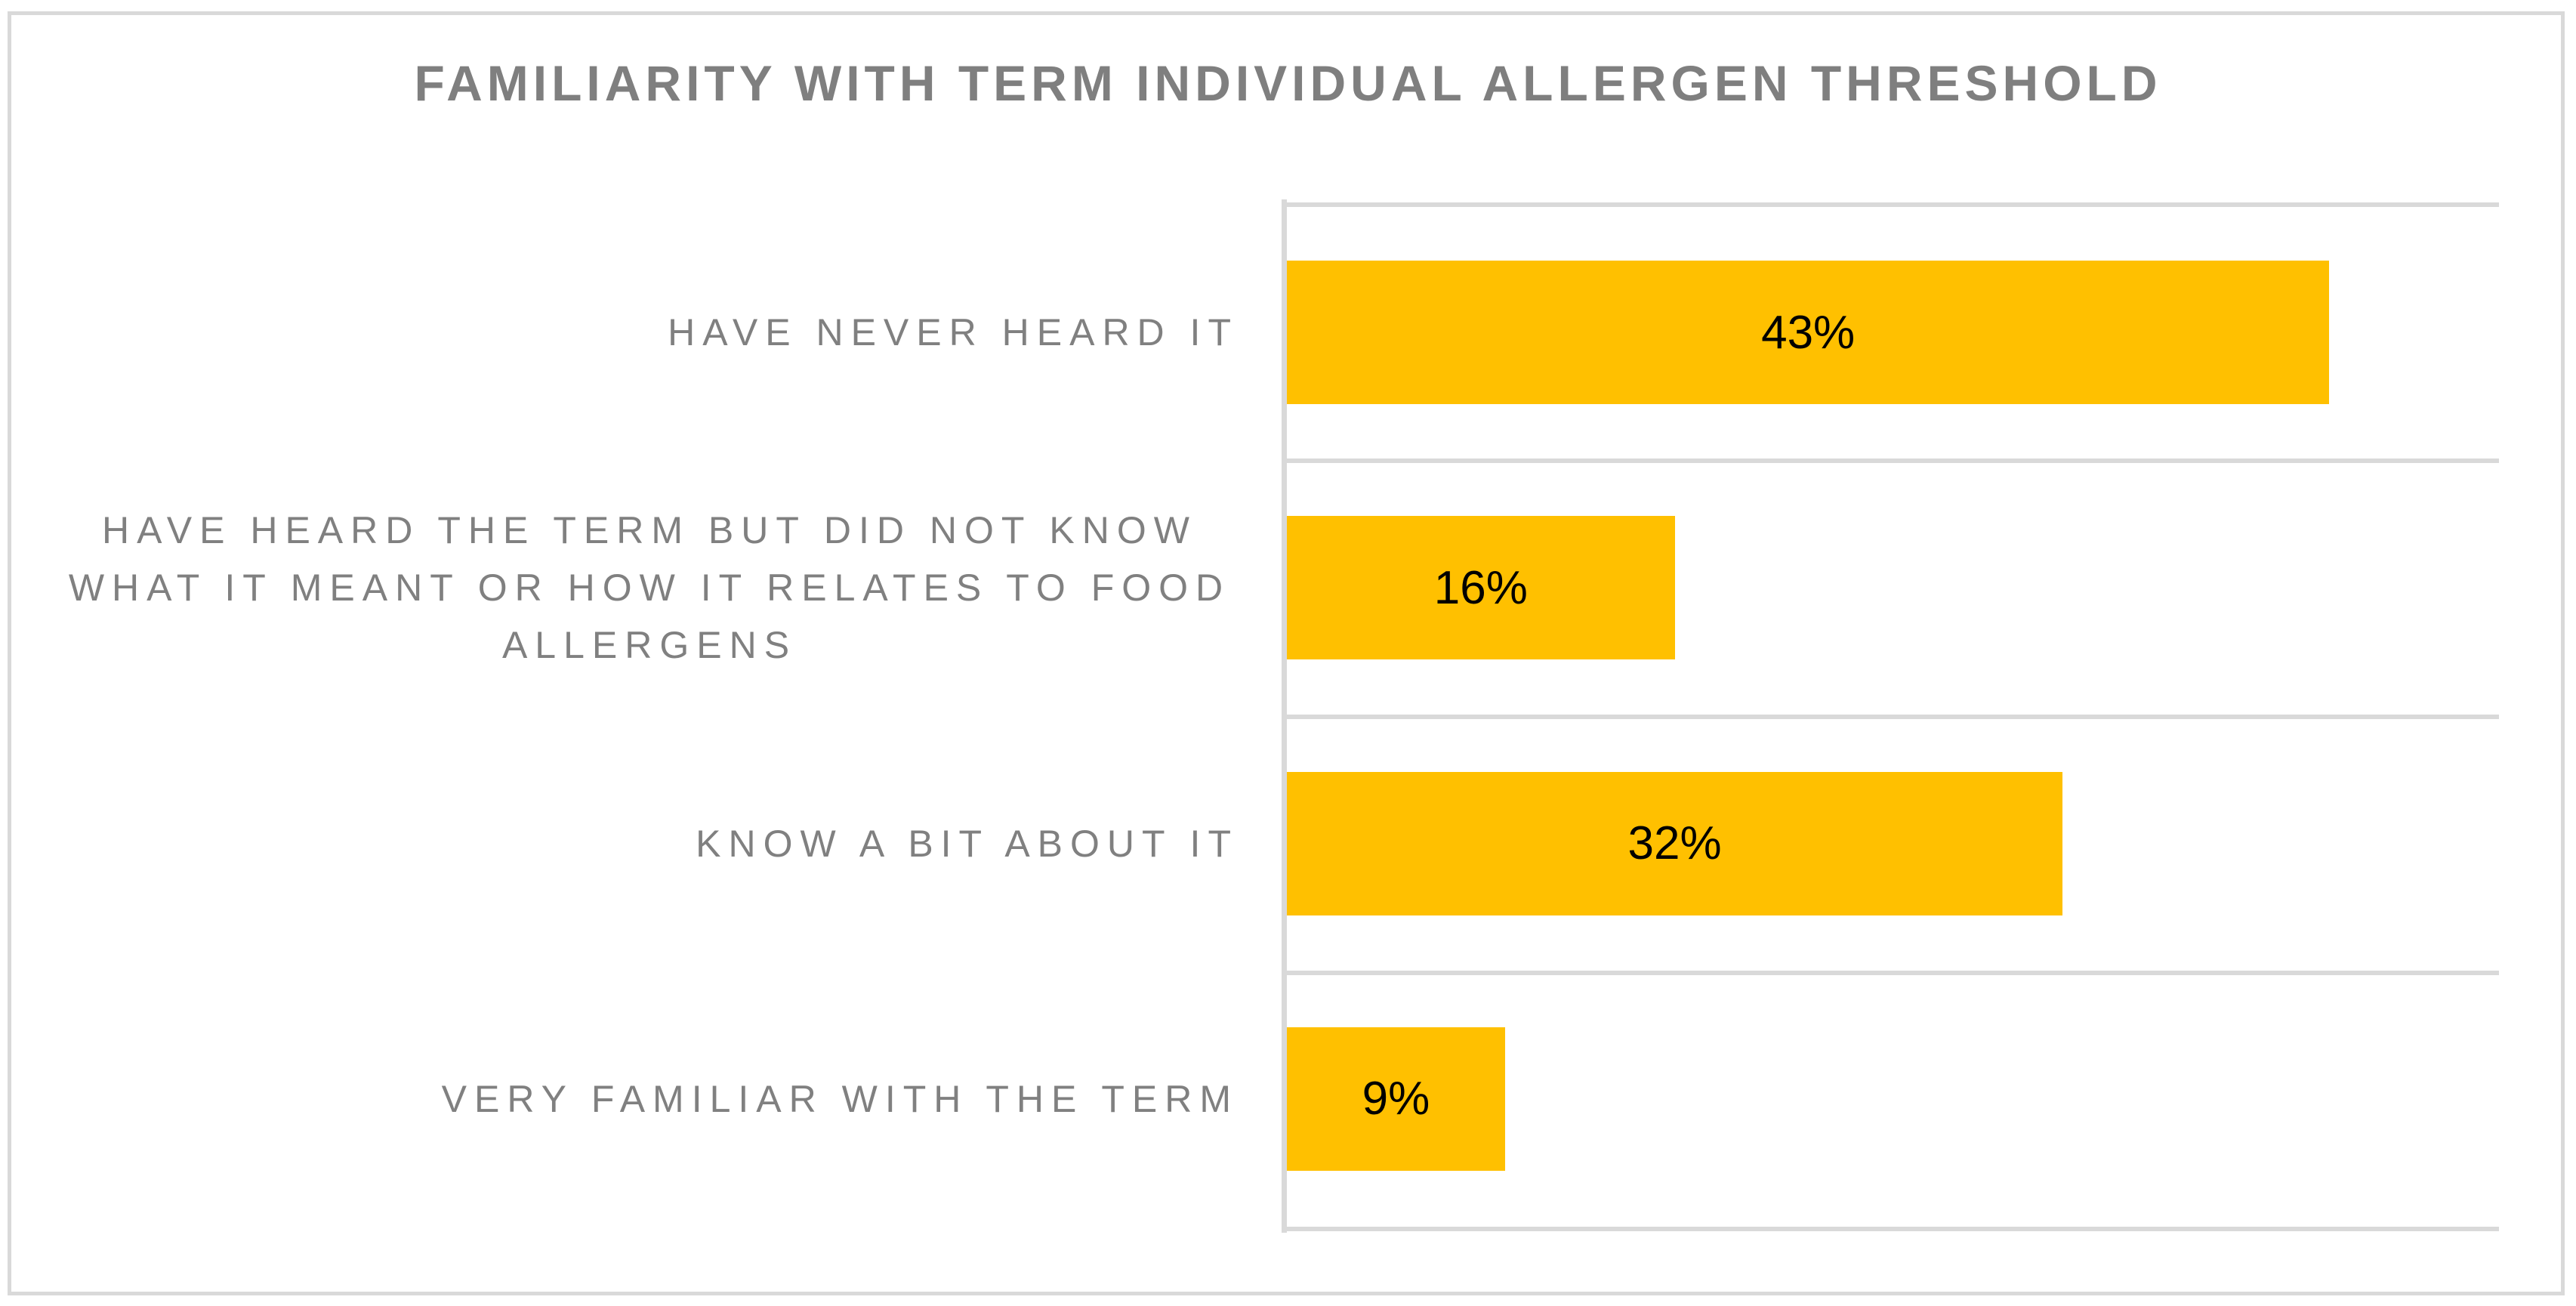 The width and height of the screenshot is (2576, 1306). What do you see at coordinates (1893, 587) in the screenshot?
I see `bar-row: 16%` at bounding box center [1893, 587].